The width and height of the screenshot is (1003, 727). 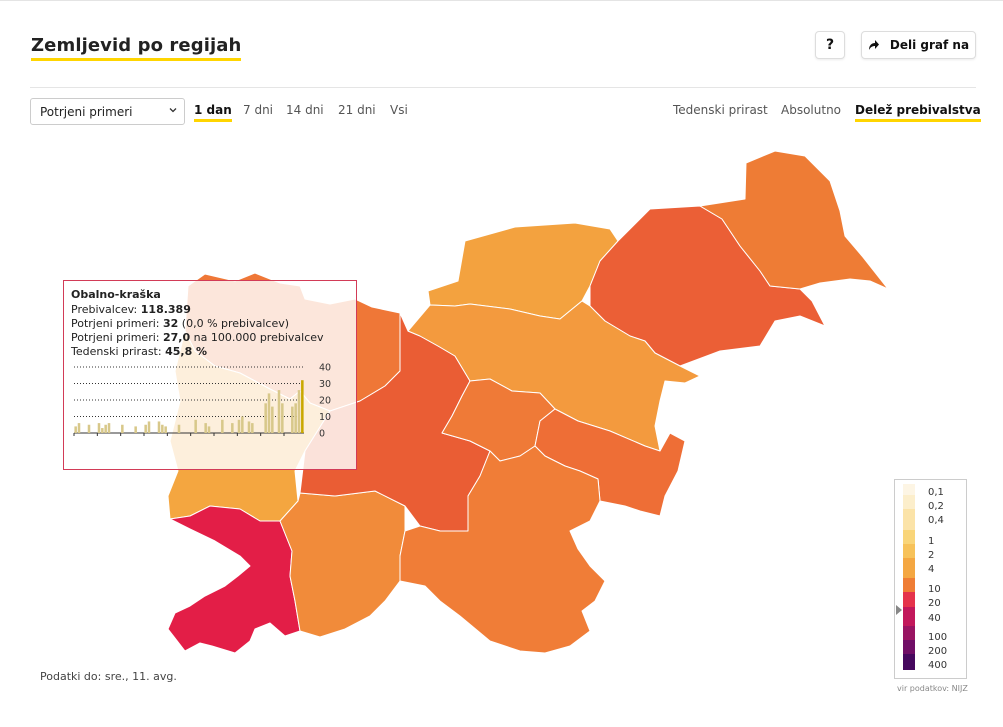 I want to click on legend-label: 4, so click(x=931, y=569).